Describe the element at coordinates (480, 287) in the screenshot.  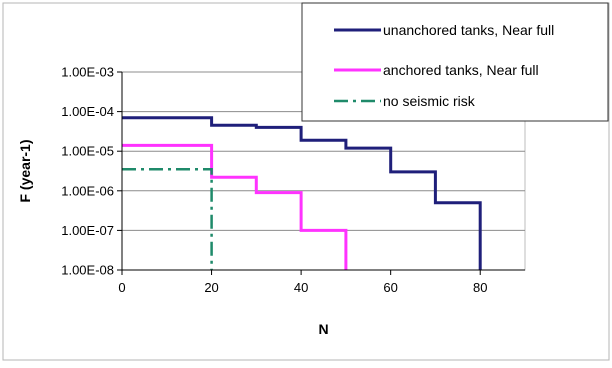
I see `x-tick-label-4: 80` at that location.